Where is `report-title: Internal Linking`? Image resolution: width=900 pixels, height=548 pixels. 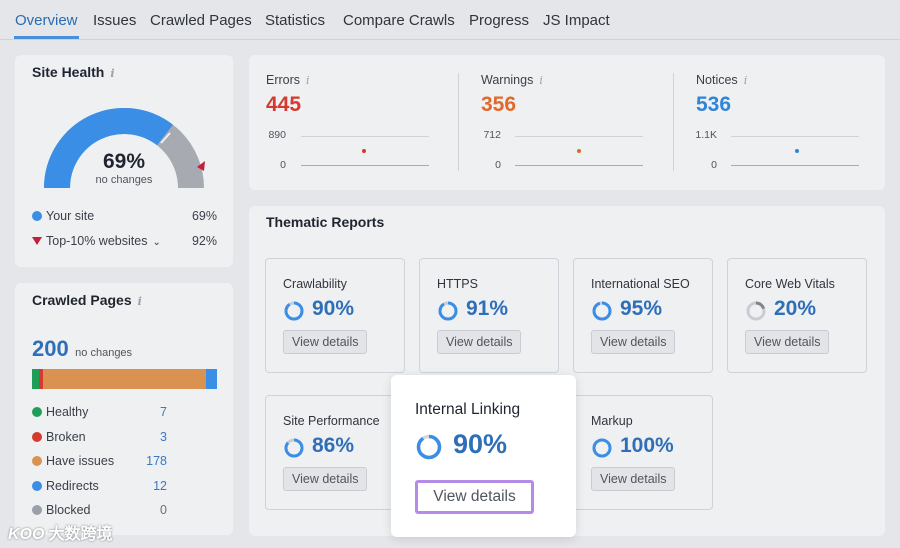 report-title: Internal Linking is located at coordinates (468, 409).